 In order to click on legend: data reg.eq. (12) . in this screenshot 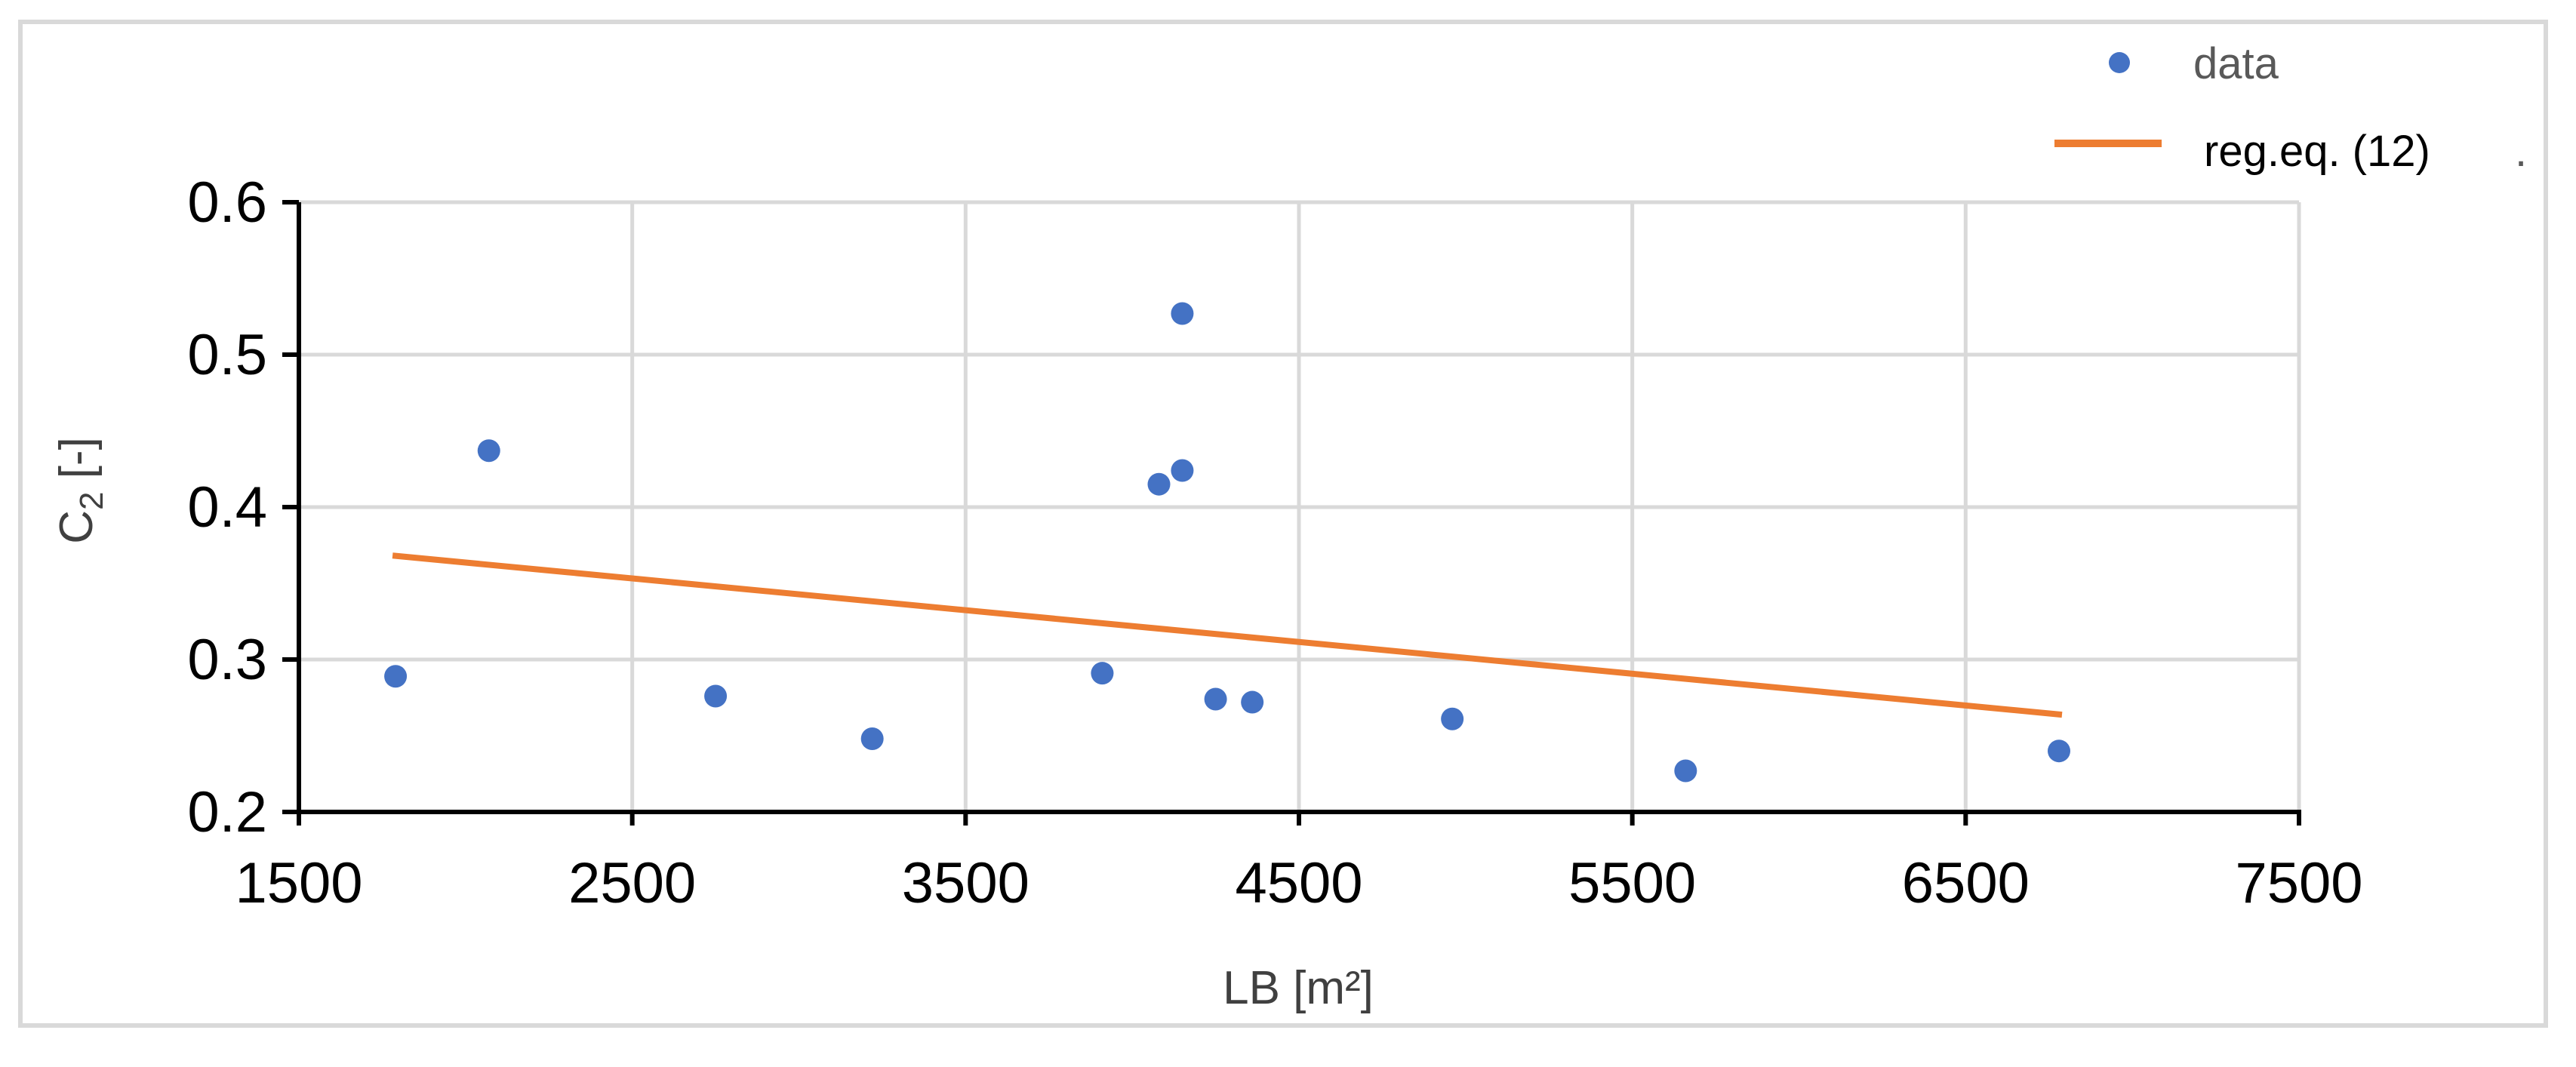, I will do `click(2290, 107)`.